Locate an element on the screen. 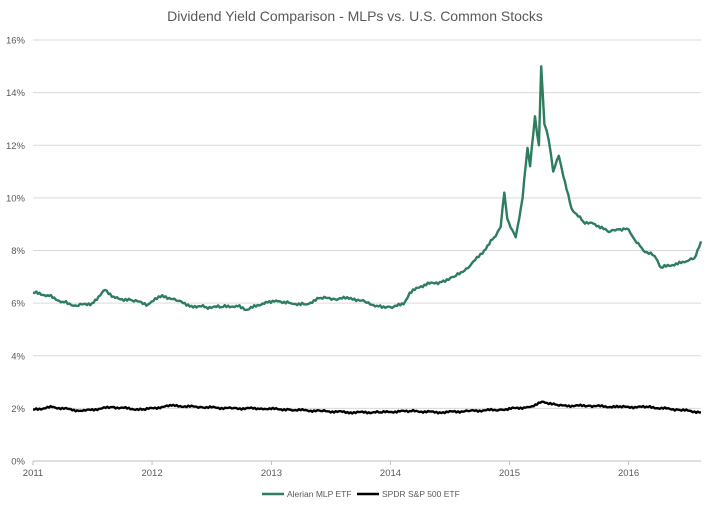 The image size is (710, 508). x-tick-label: 2016 is located at coordinates (628, 473).